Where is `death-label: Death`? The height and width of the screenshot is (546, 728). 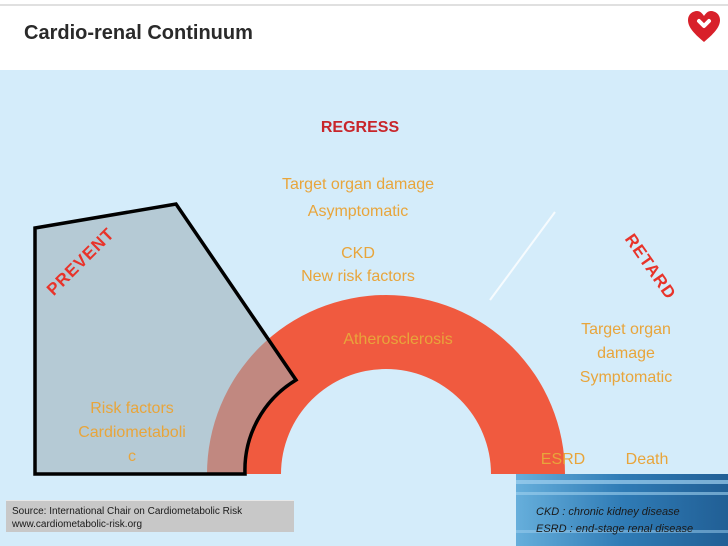
death-label: Death is located at coordinates (647, 459).